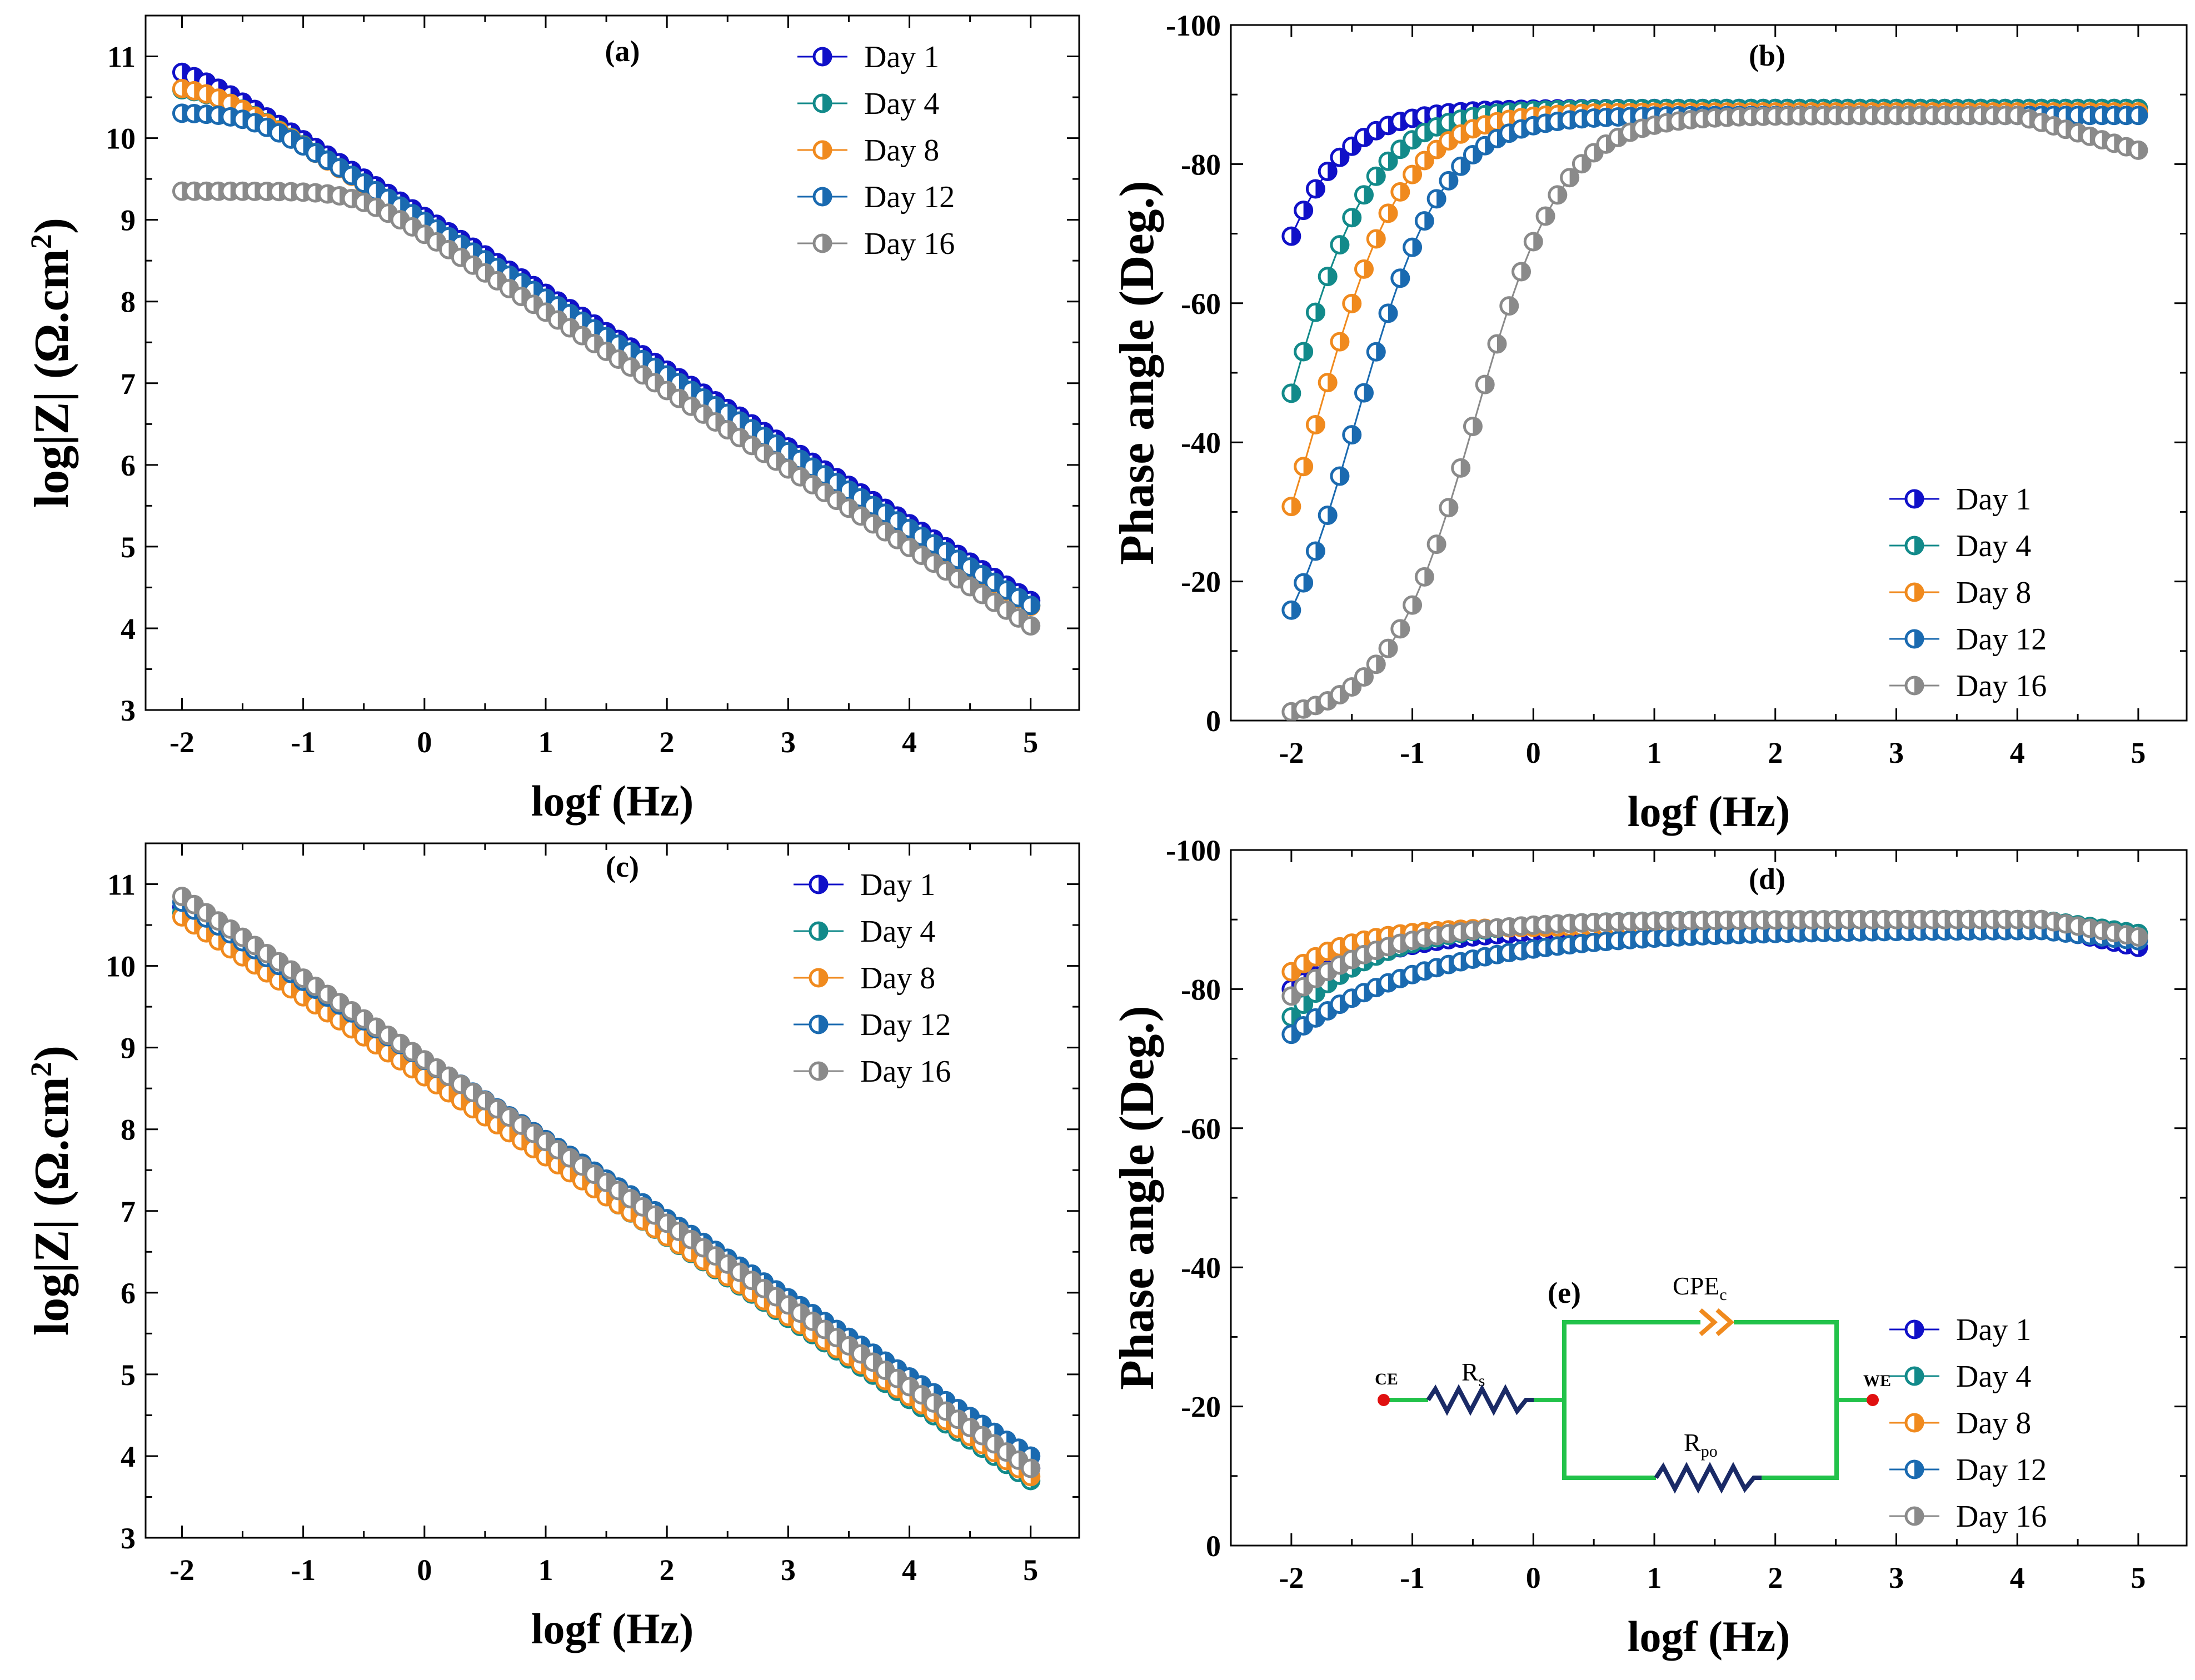 This screenshot has height=1680, width=2195. Describe the element at coordinates (128, 384) in the screenshot. I see `y-tick-label: 7` at that location.